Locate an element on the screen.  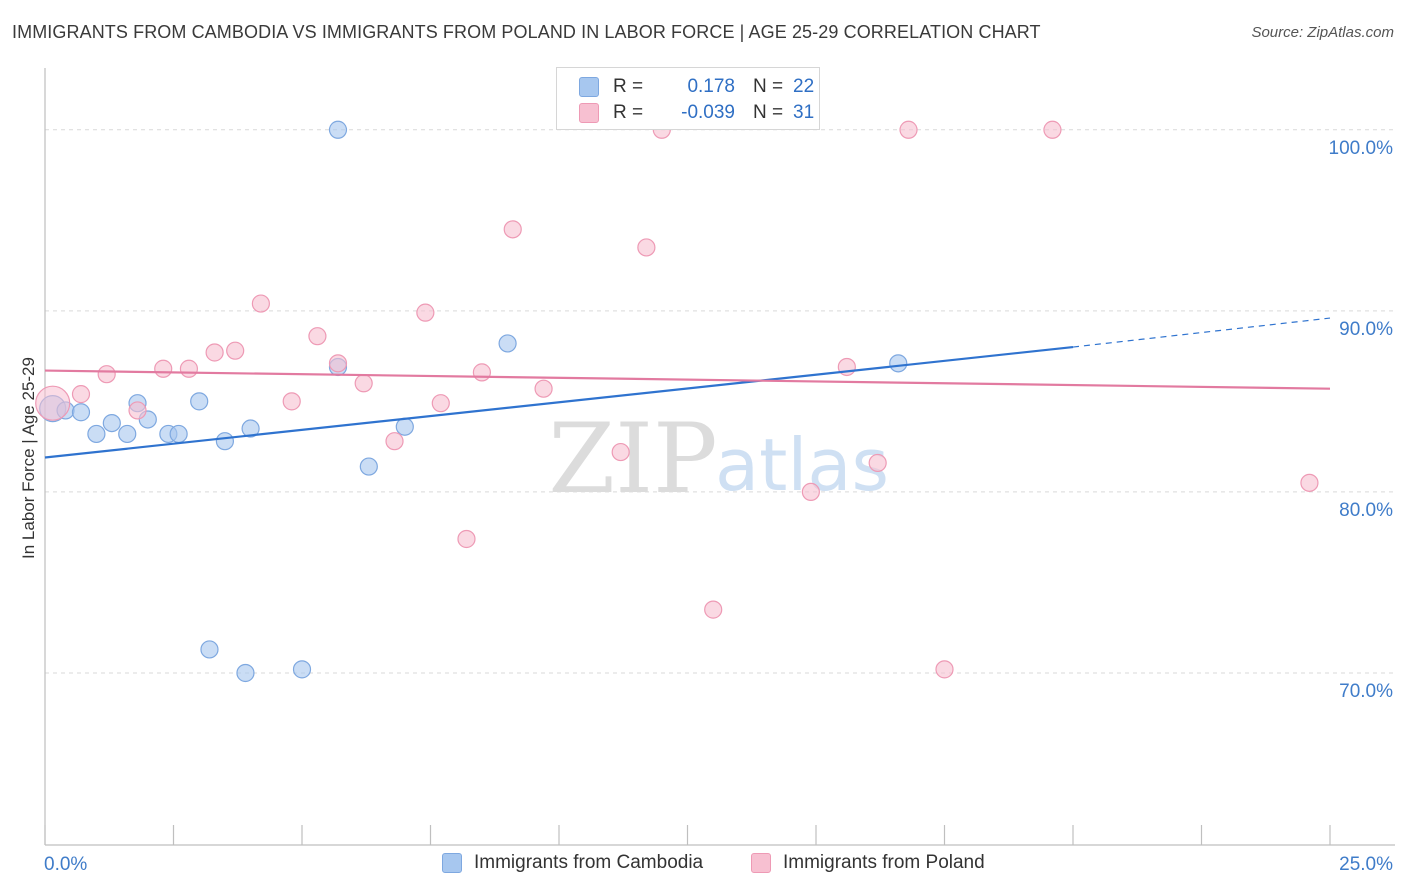
legend-label-poland: Immigrants from Poland is located at coordinates (884, 862).